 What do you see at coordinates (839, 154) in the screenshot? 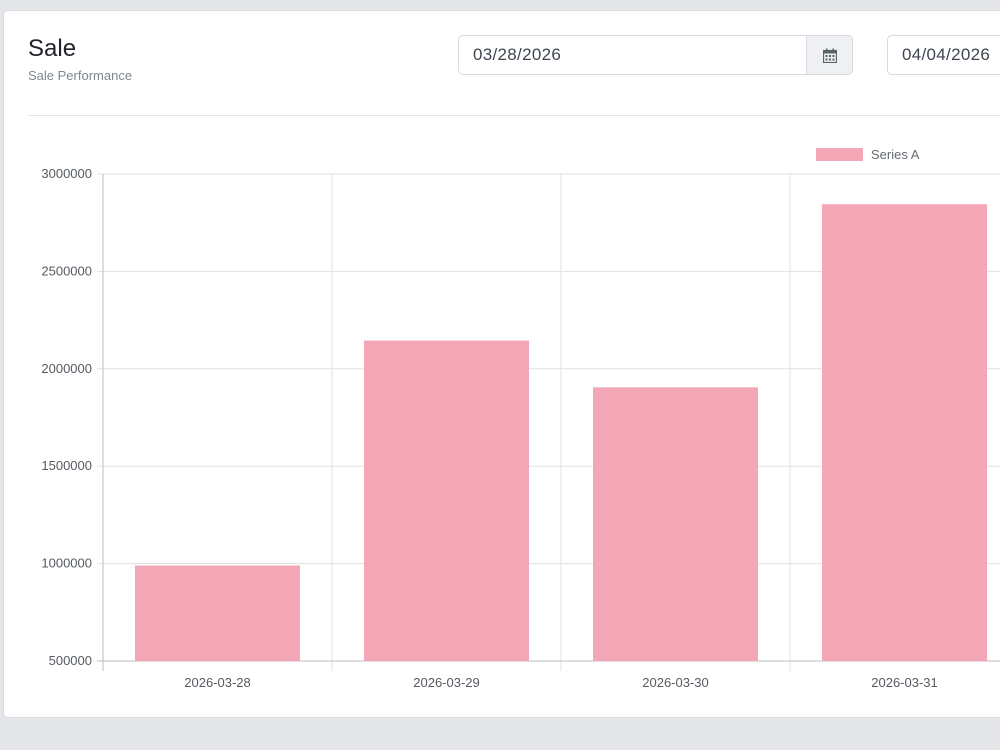
I see `legend-swatch-series-a` at bounding box center [839, 154].